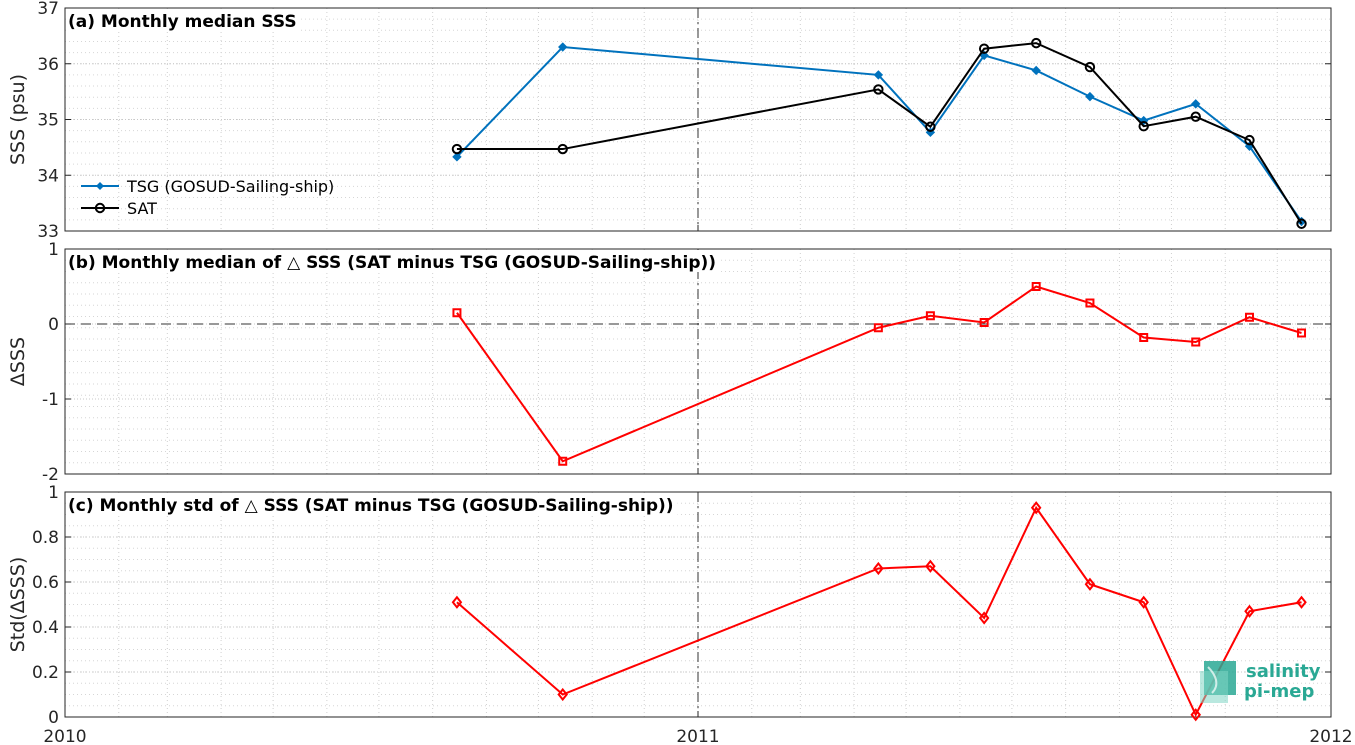 The width and height of the screenshot is (1355, 745). What do you see at coordinates (45, 583) in the screenshot?
I see `y-tick-label: 0.6` at bounding box center [45, 583].